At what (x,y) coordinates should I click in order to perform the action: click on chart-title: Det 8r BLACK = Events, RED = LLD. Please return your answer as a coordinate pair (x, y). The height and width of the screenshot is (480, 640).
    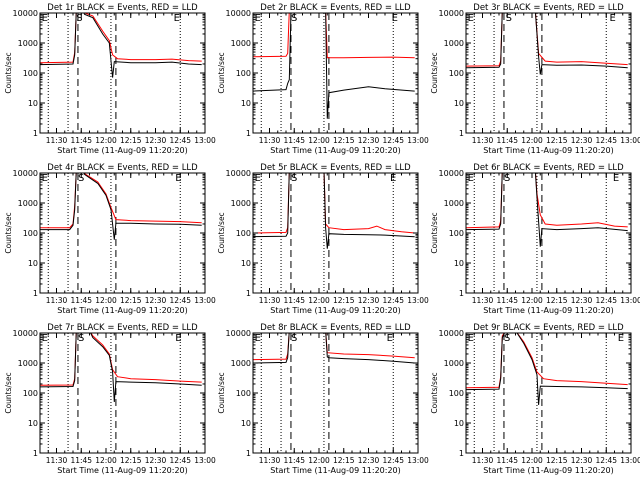
    Looking at the image, I should click on (335, 328).